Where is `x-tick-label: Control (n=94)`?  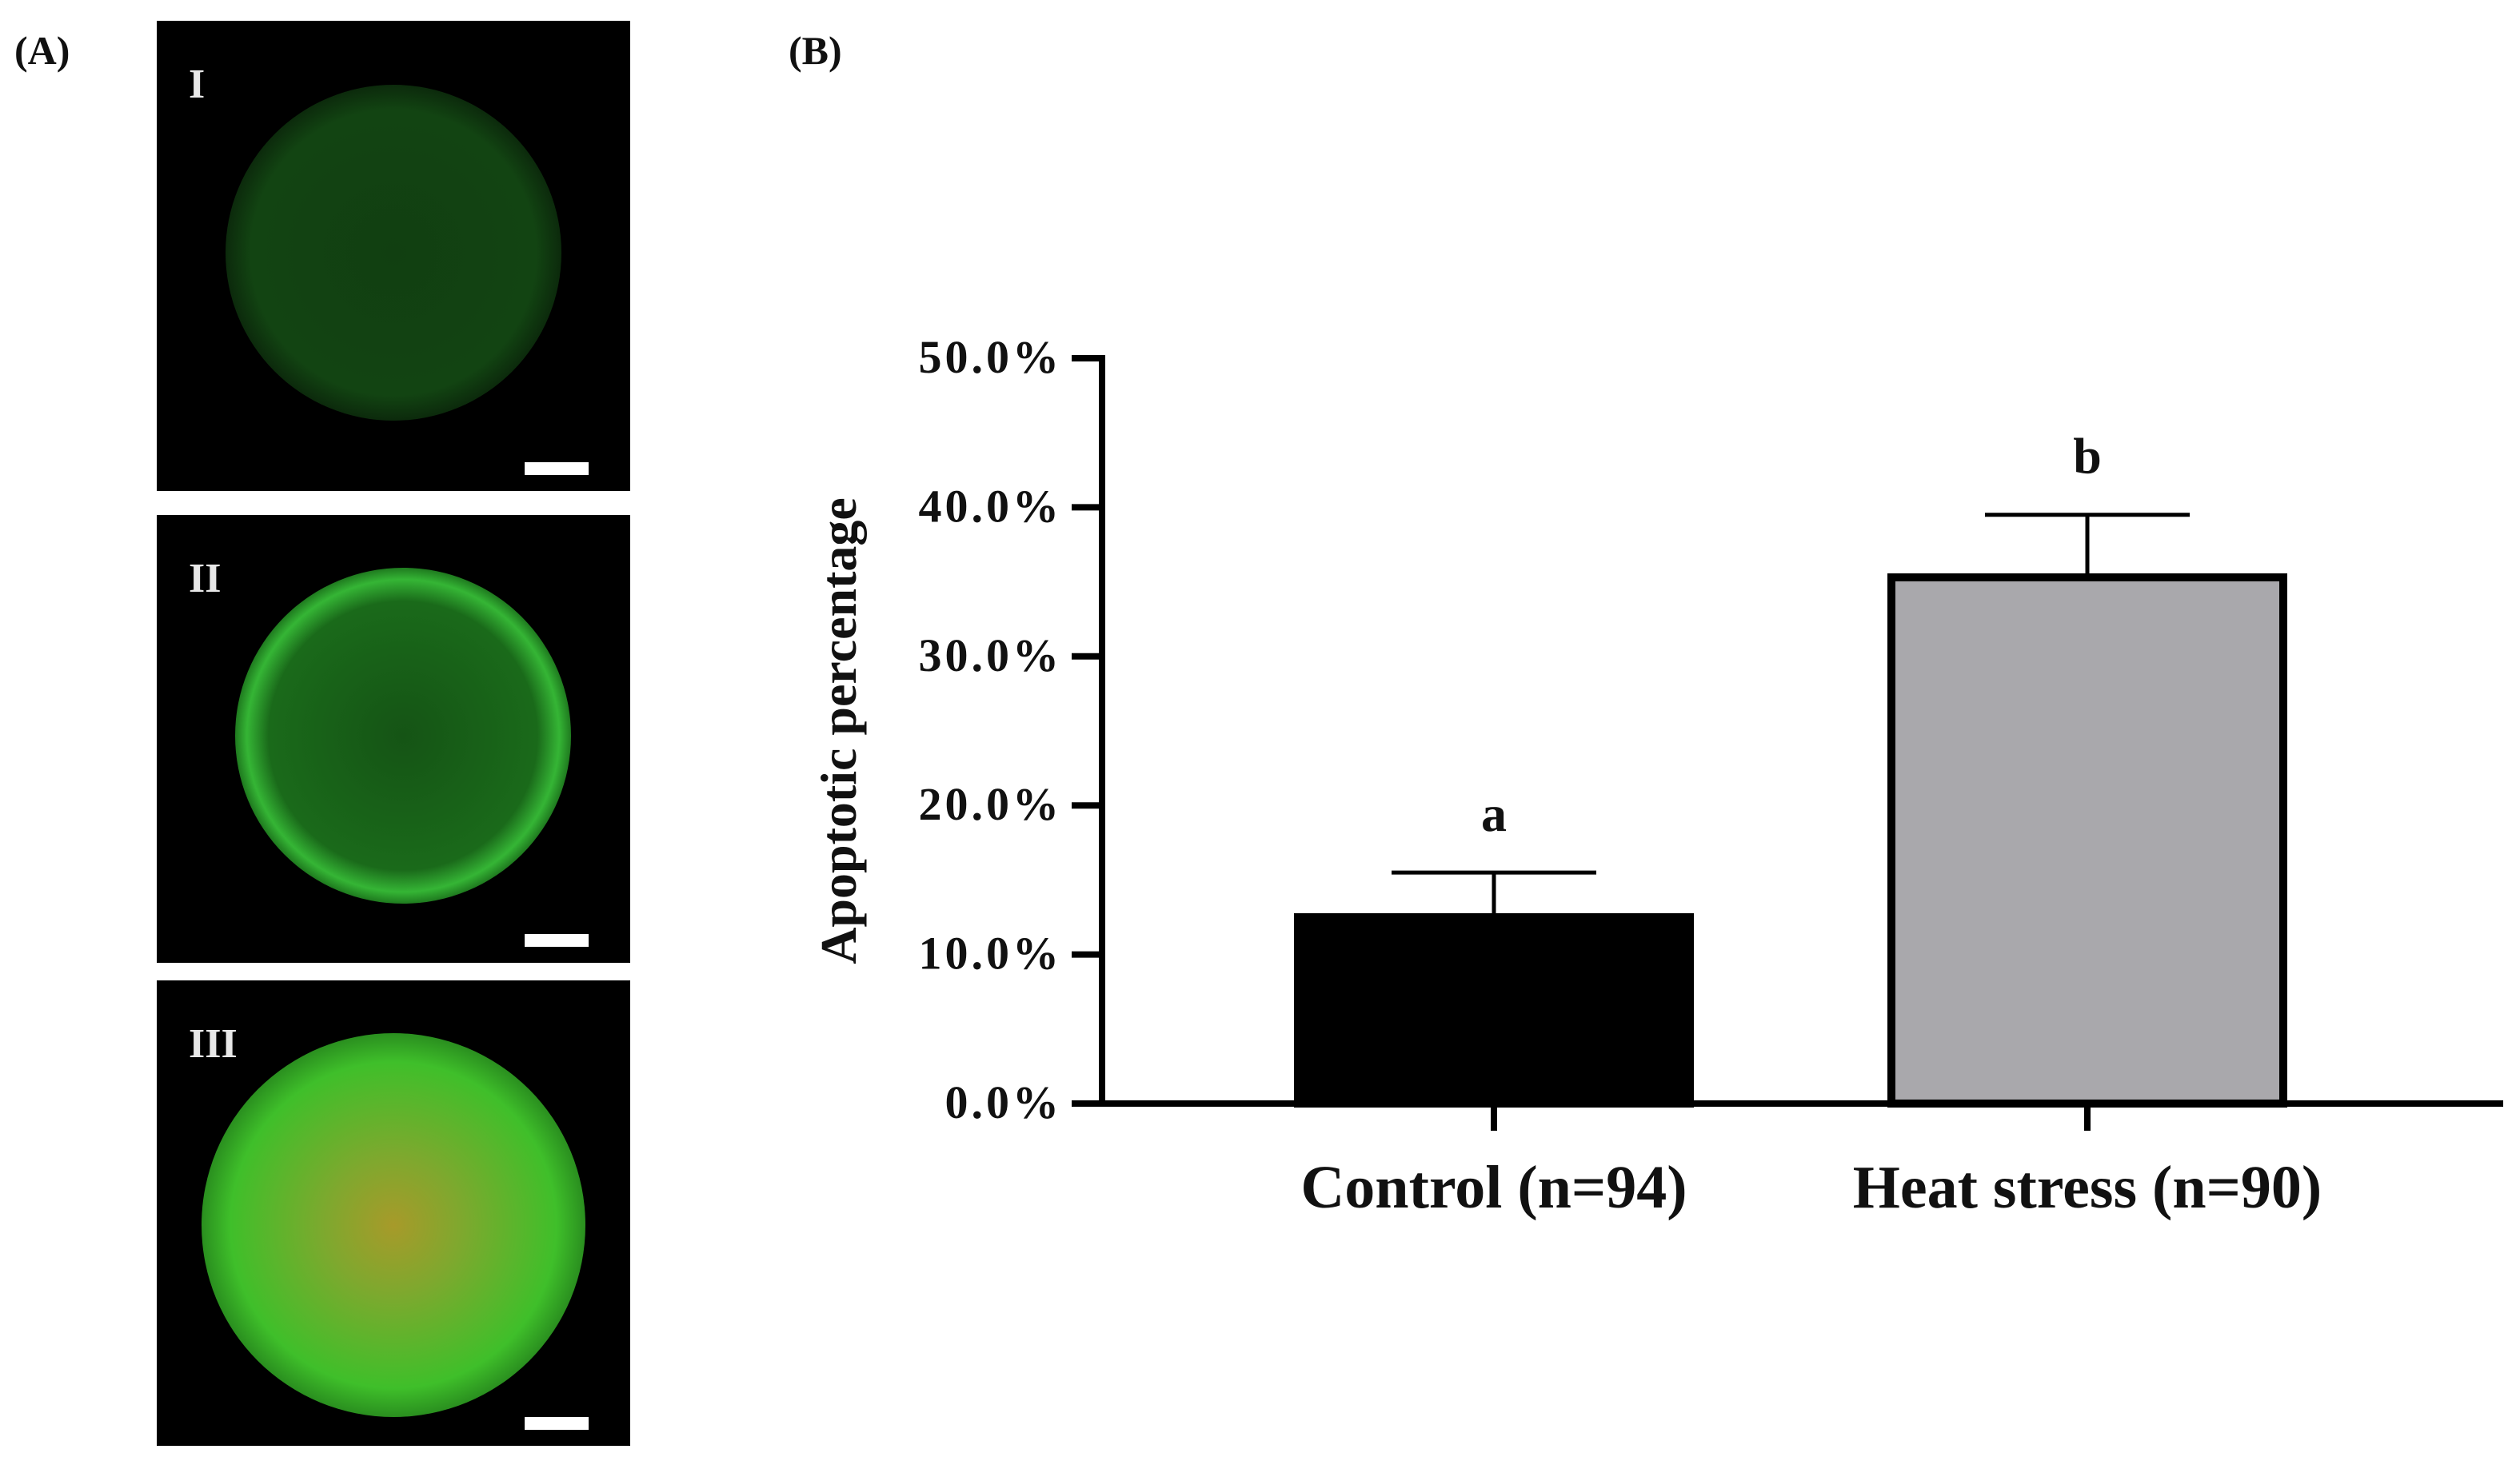
x-tick-label: Control (n=94) is located at coordinates (1493, 1188).